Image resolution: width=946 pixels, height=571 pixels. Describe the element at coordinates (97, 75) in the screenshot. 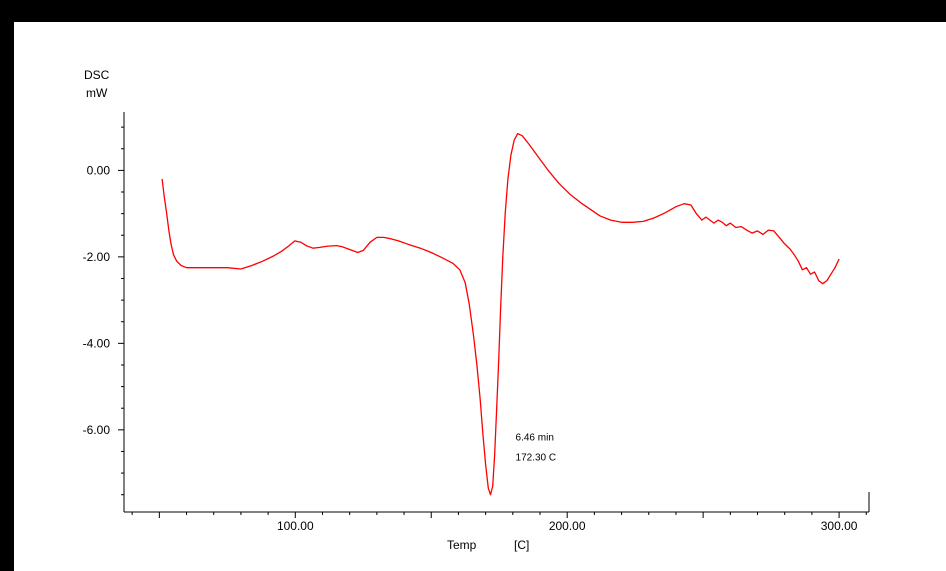

I see `y-axis-title-line1: DSC` at that location.